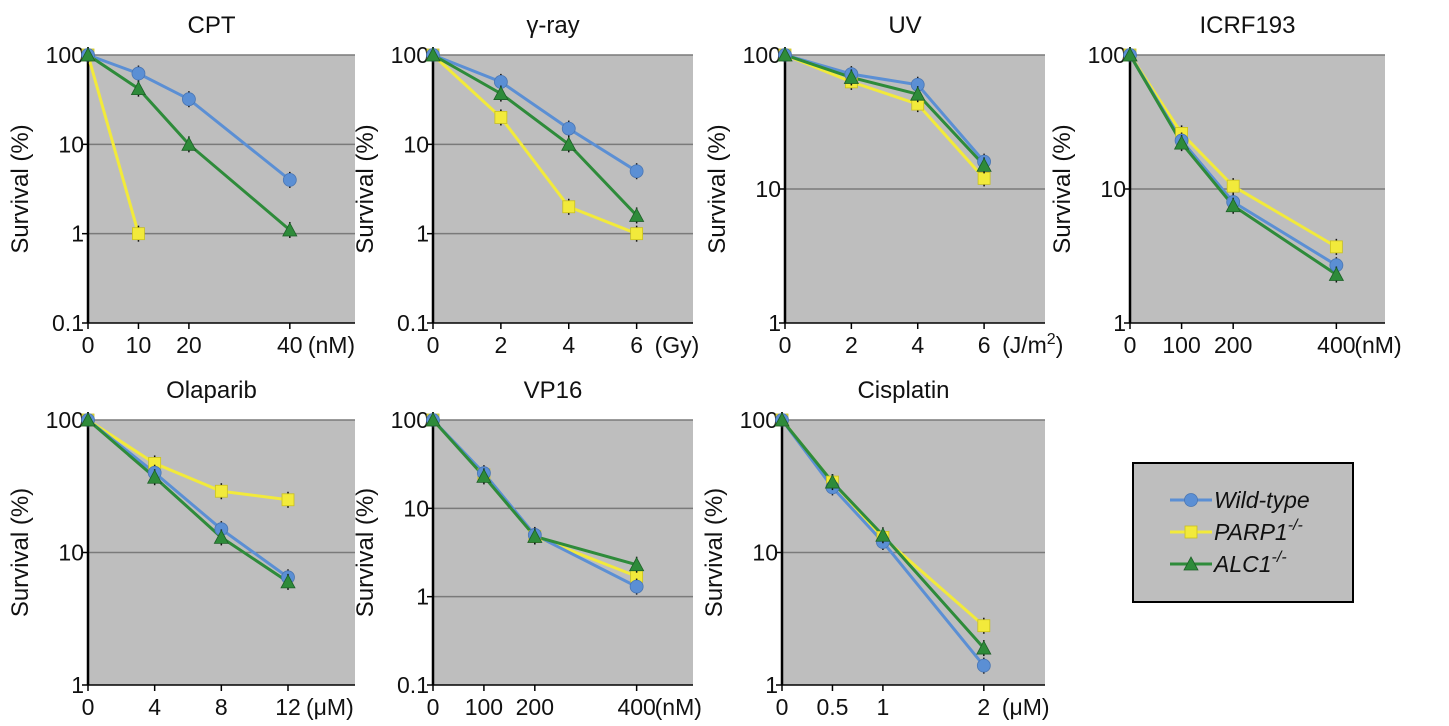  Describe the element at coordinates (181, 548) in the screenshot. I see `chart-panel: 1 10 100 0 4 8 12 (μM) Olaparib Survival (%)` at that location.